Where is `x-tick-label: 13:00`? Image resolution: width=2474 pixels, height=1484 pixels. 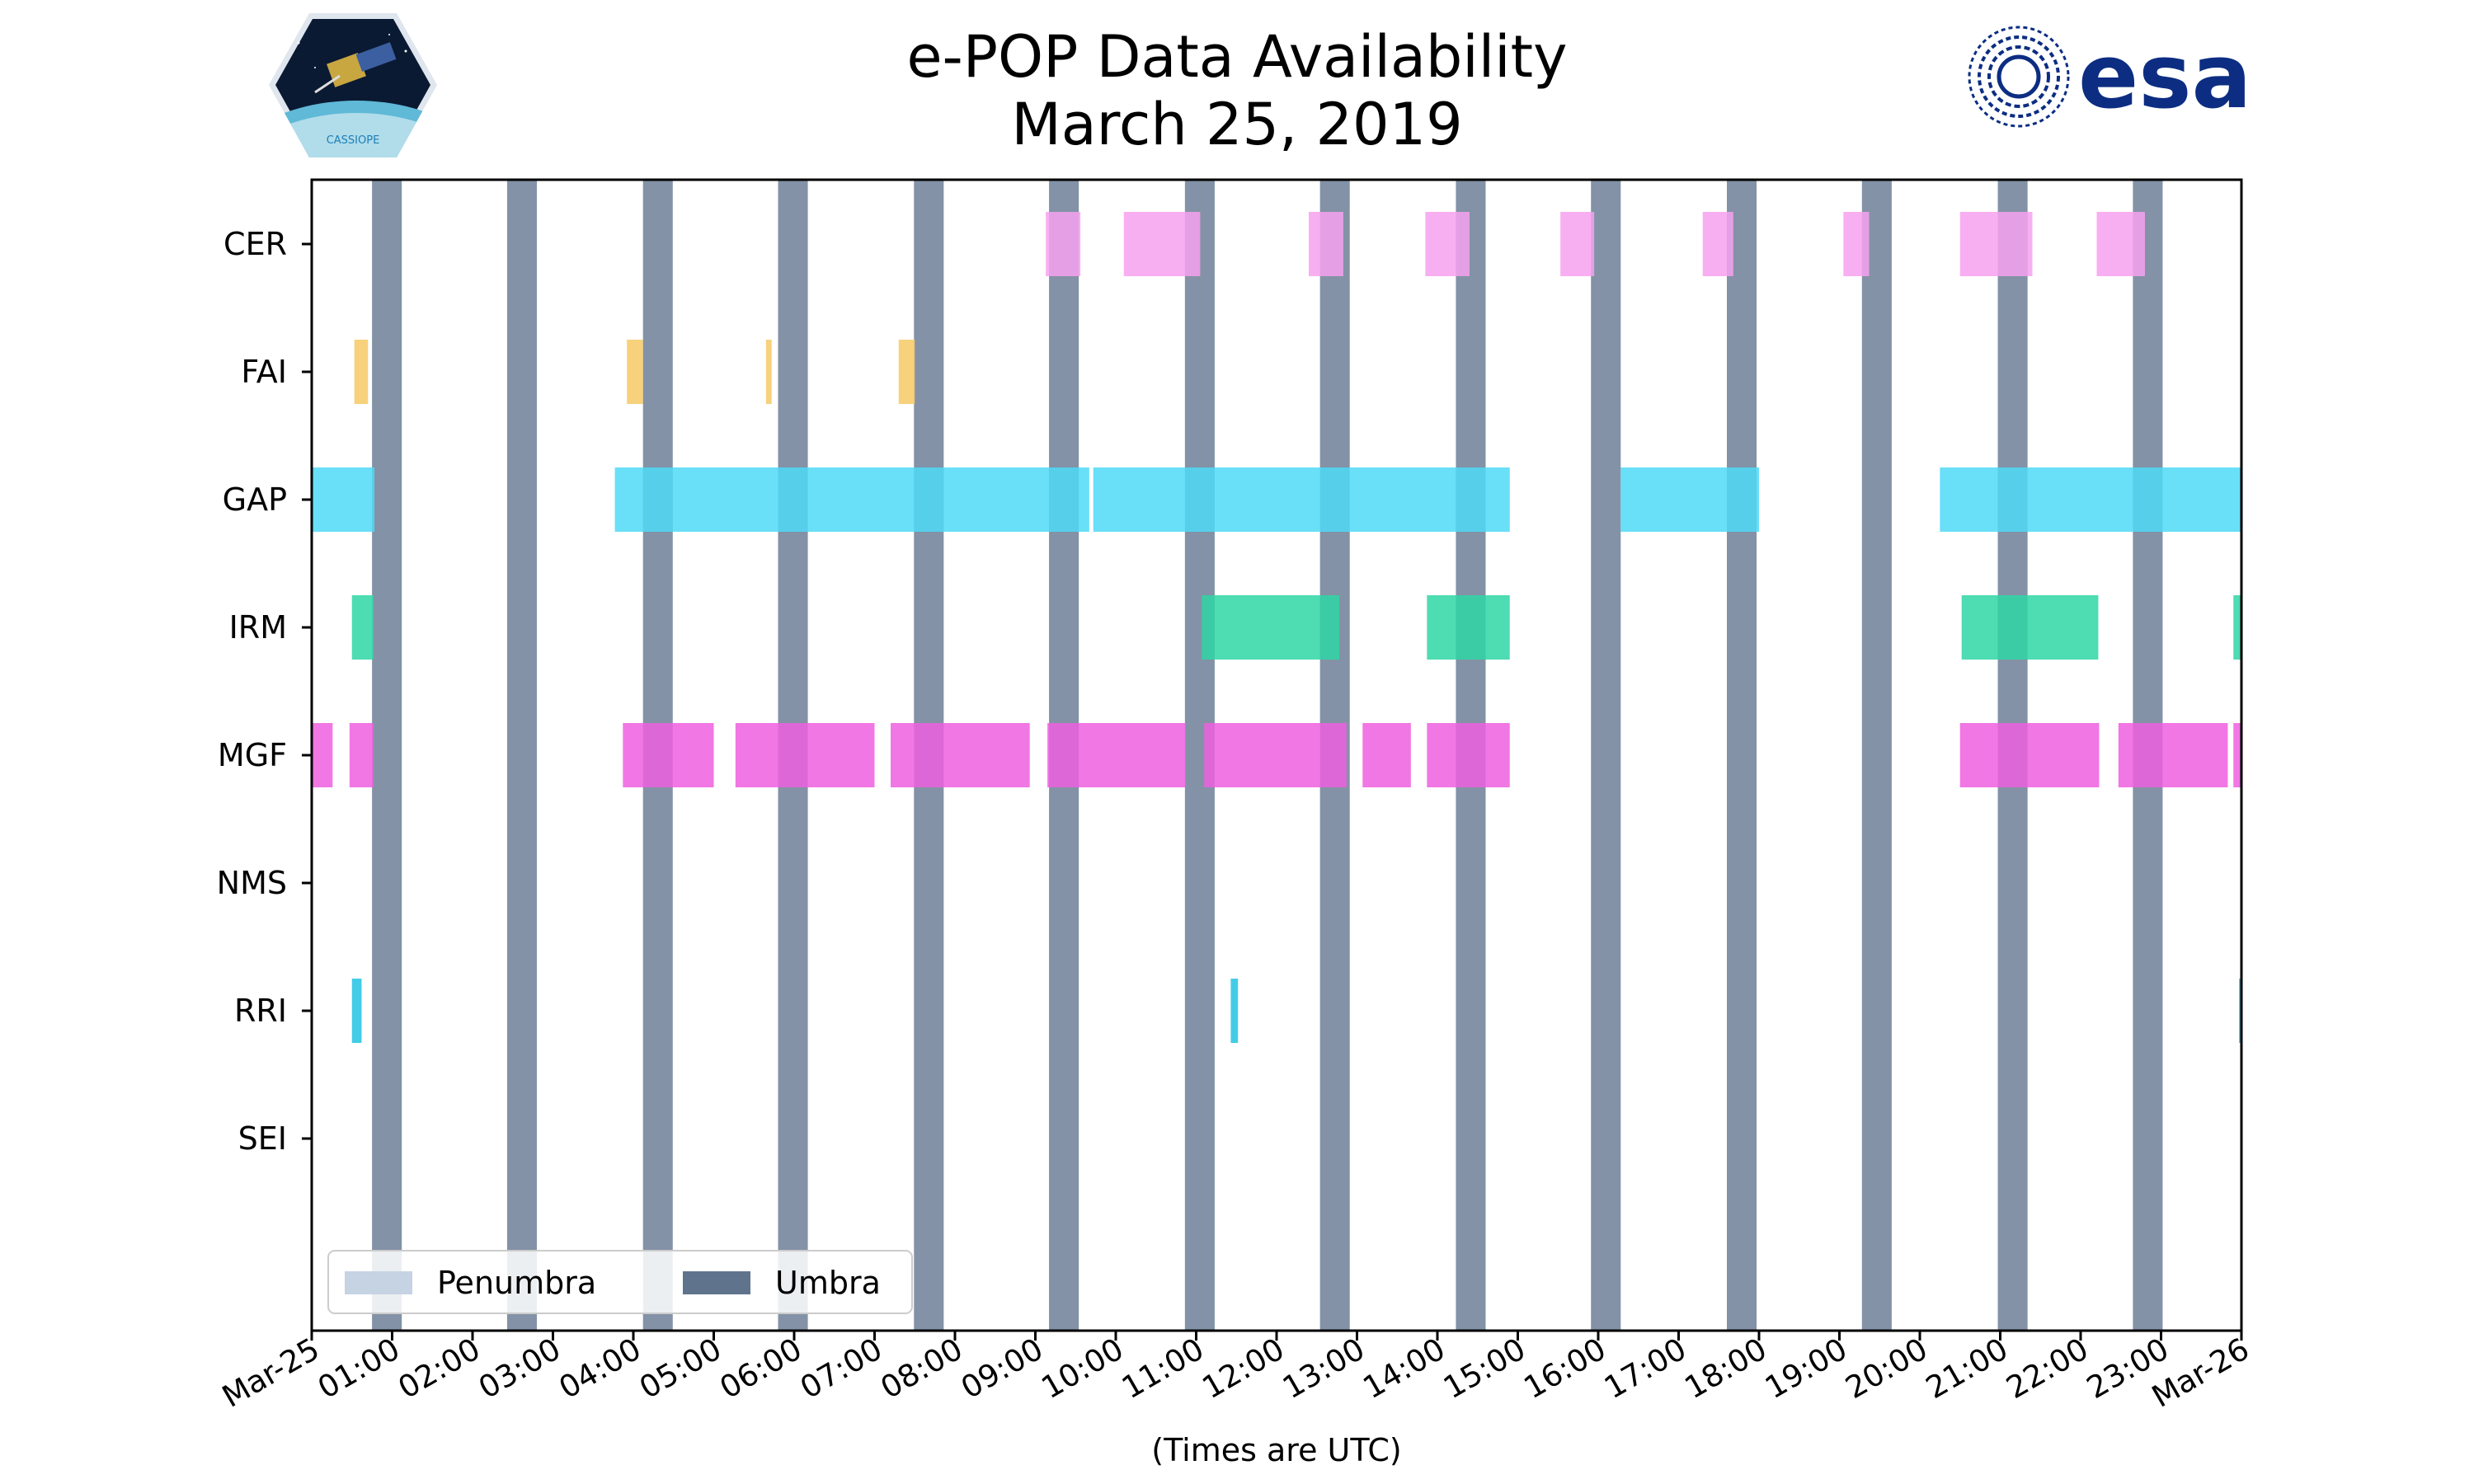 x-tick-label: 13:00 is located at coordinates (1324, 1369).